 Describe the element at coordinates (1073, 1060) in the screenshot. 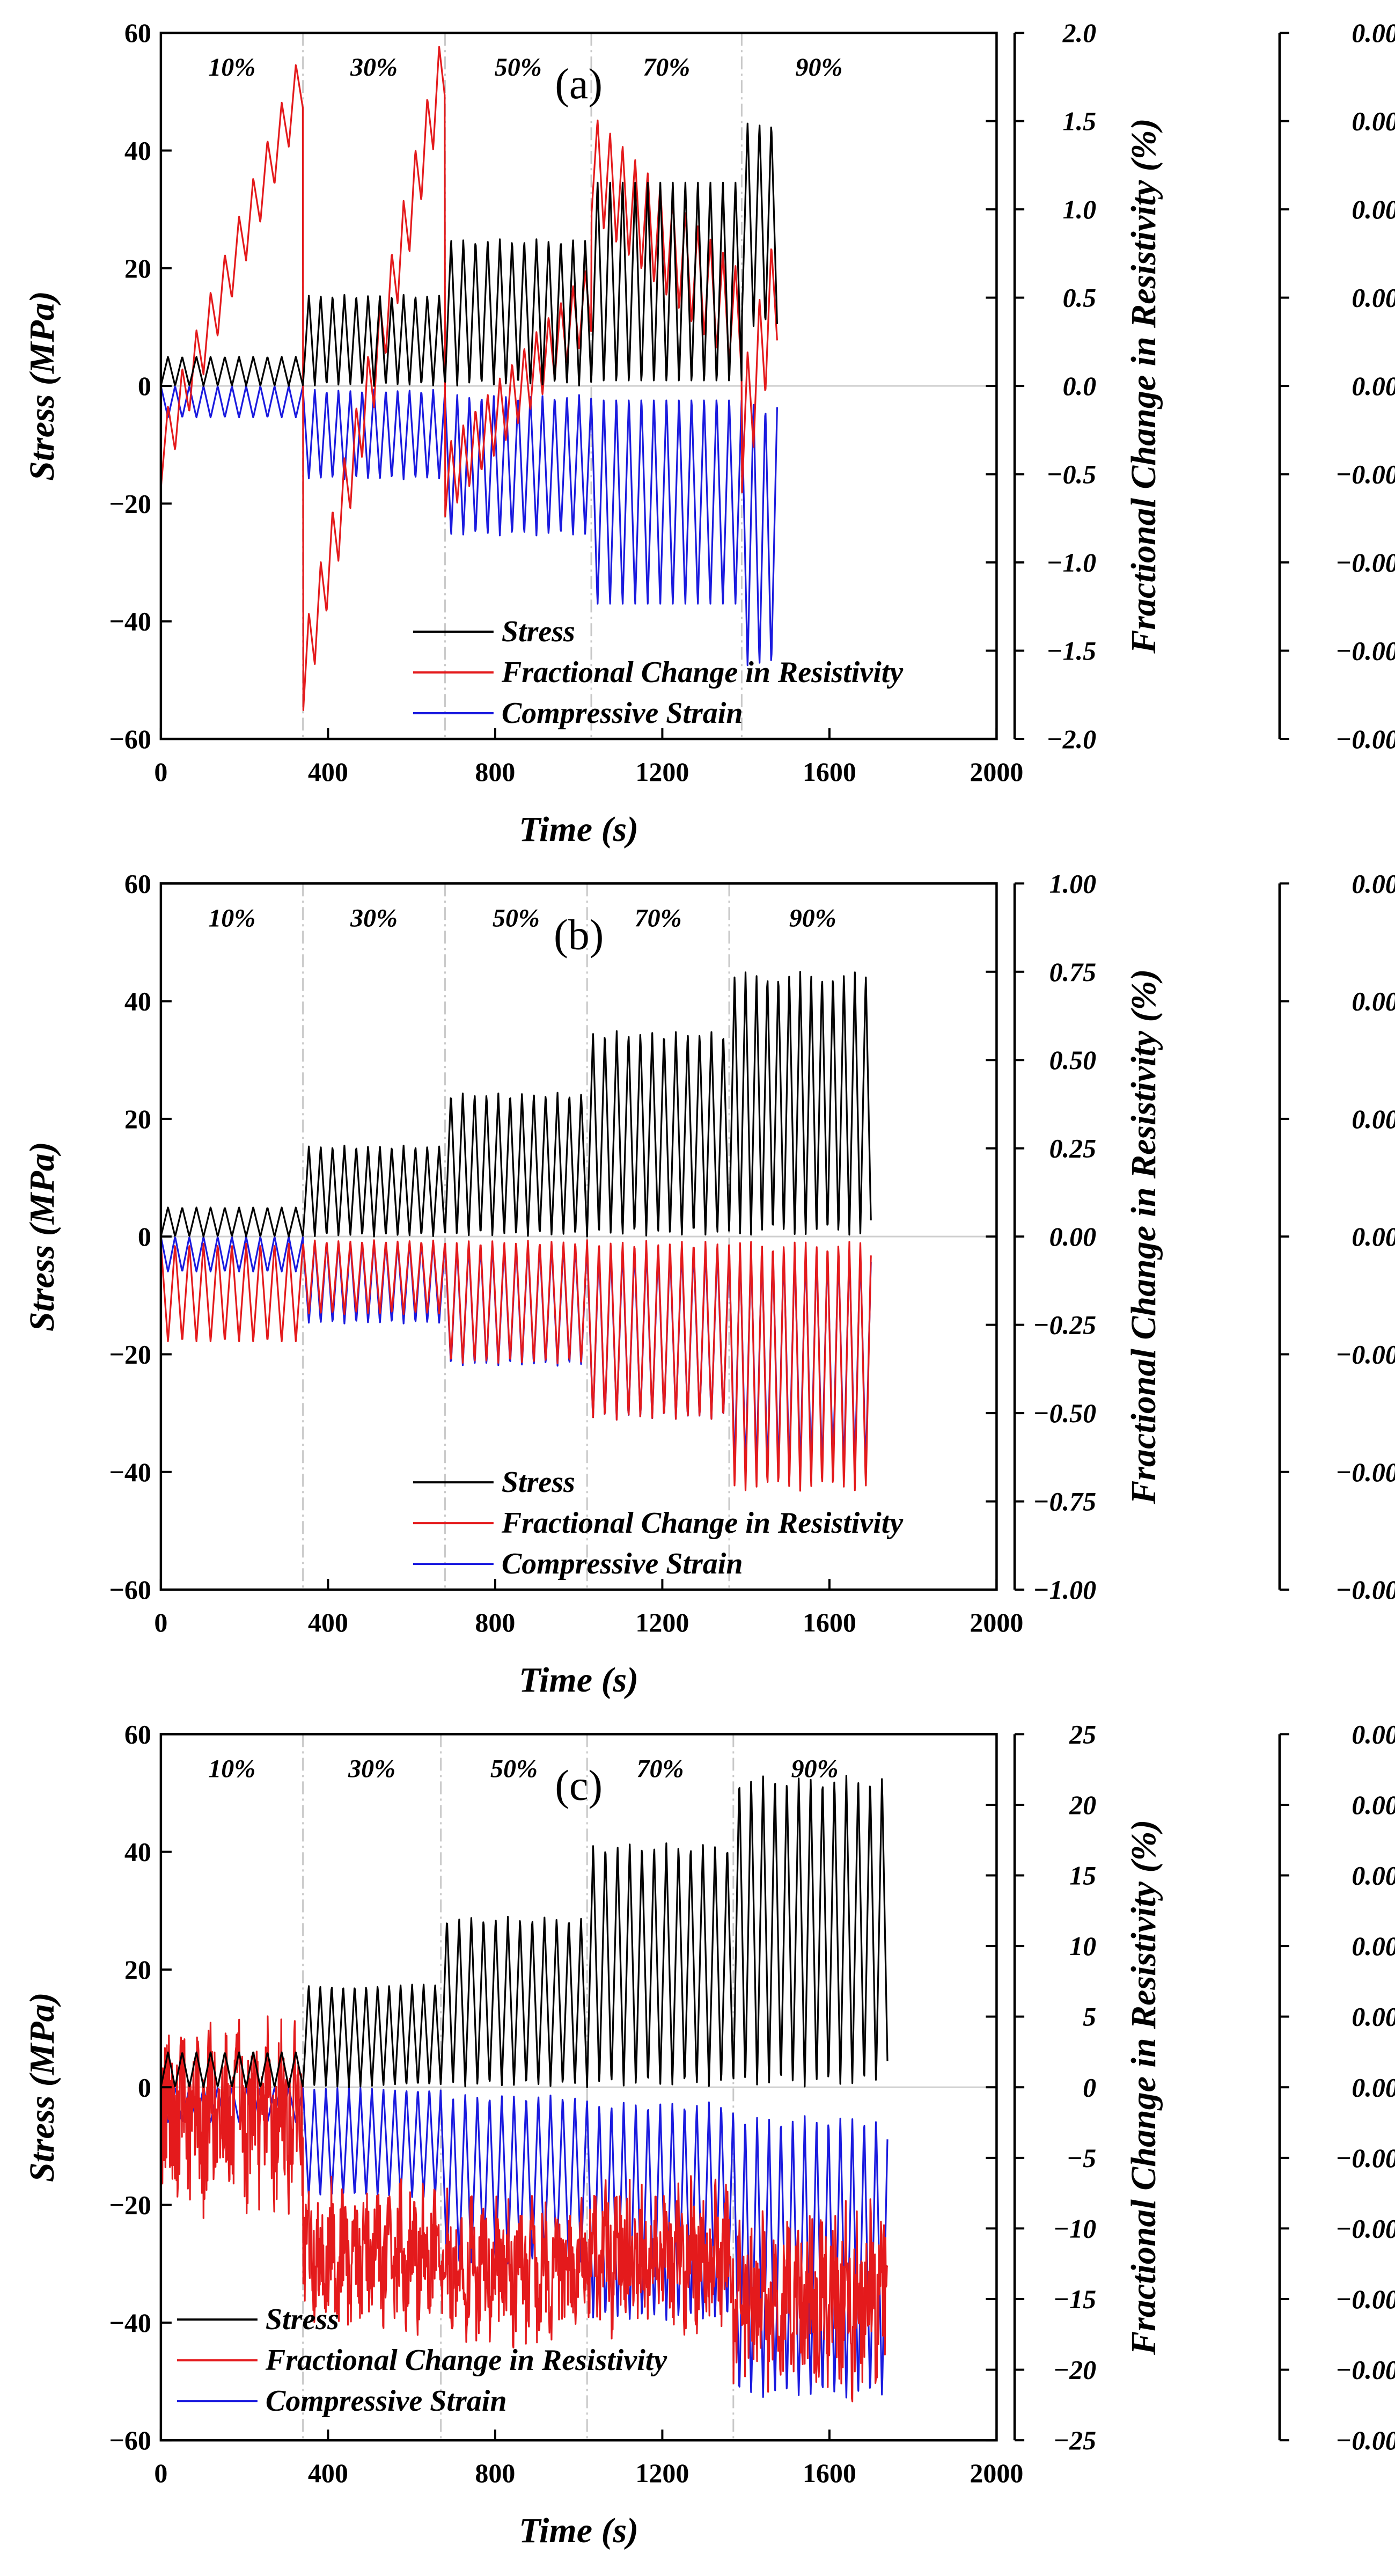

I see `y-right1-tick-label: 0.50` at that location.